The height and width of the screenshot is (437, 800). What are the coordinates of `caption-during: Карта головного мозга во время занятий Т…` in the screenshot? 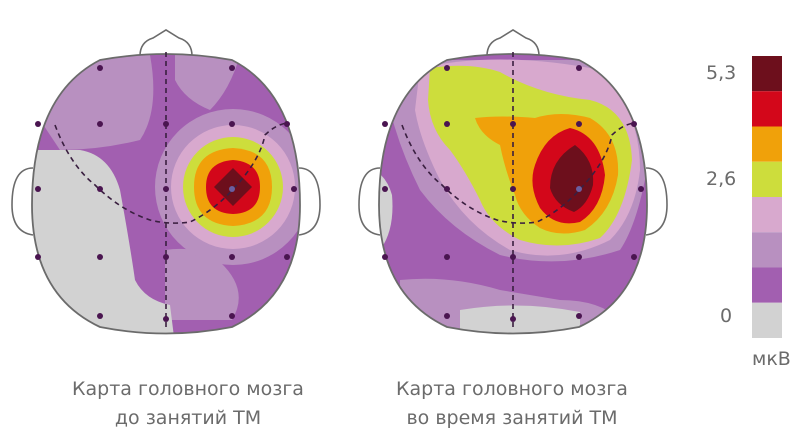 It's located at (512, 404).